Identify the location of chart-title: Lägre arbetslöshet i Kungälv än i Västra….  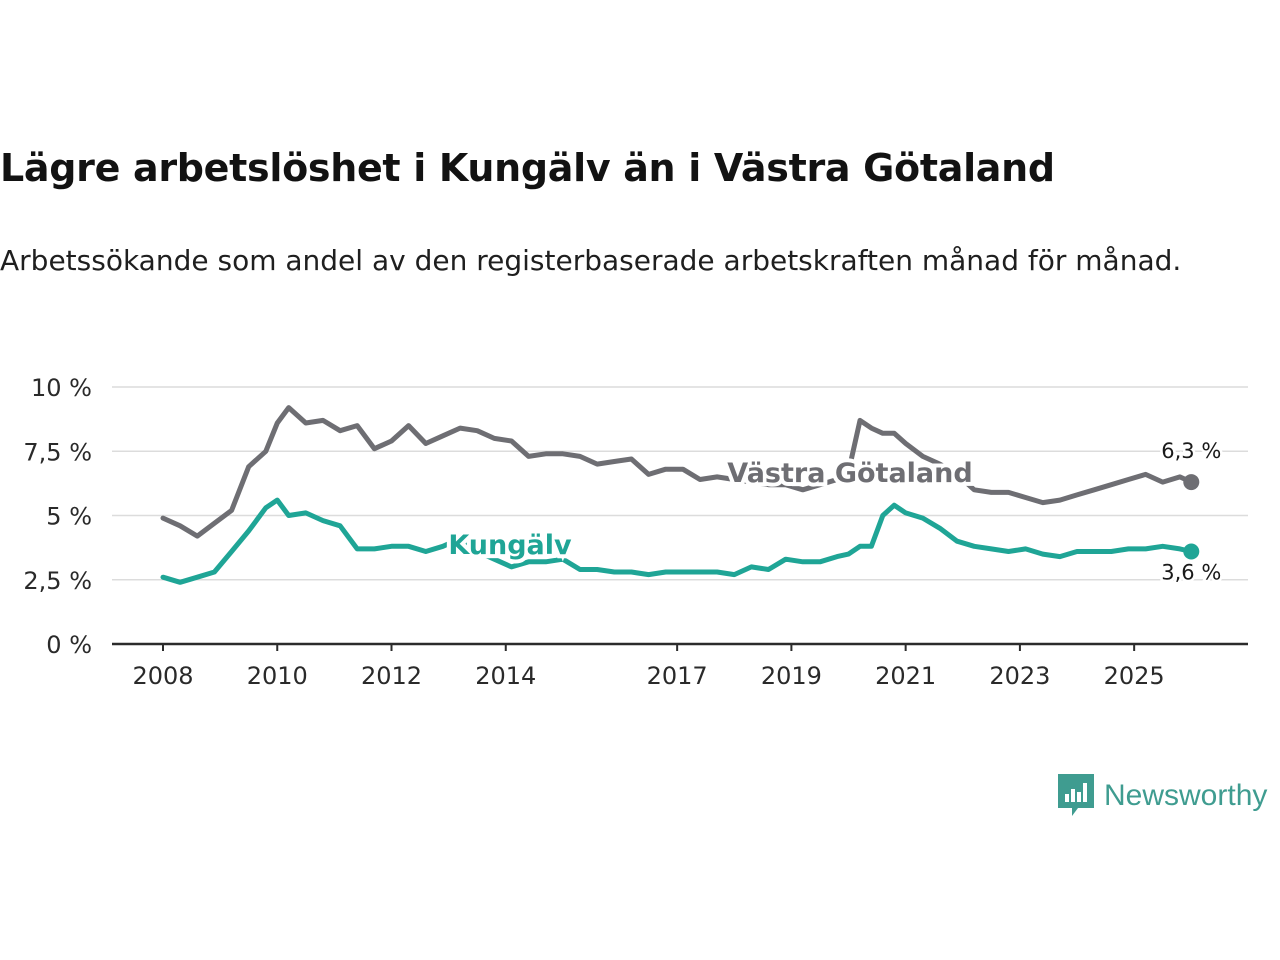
(527, 168).